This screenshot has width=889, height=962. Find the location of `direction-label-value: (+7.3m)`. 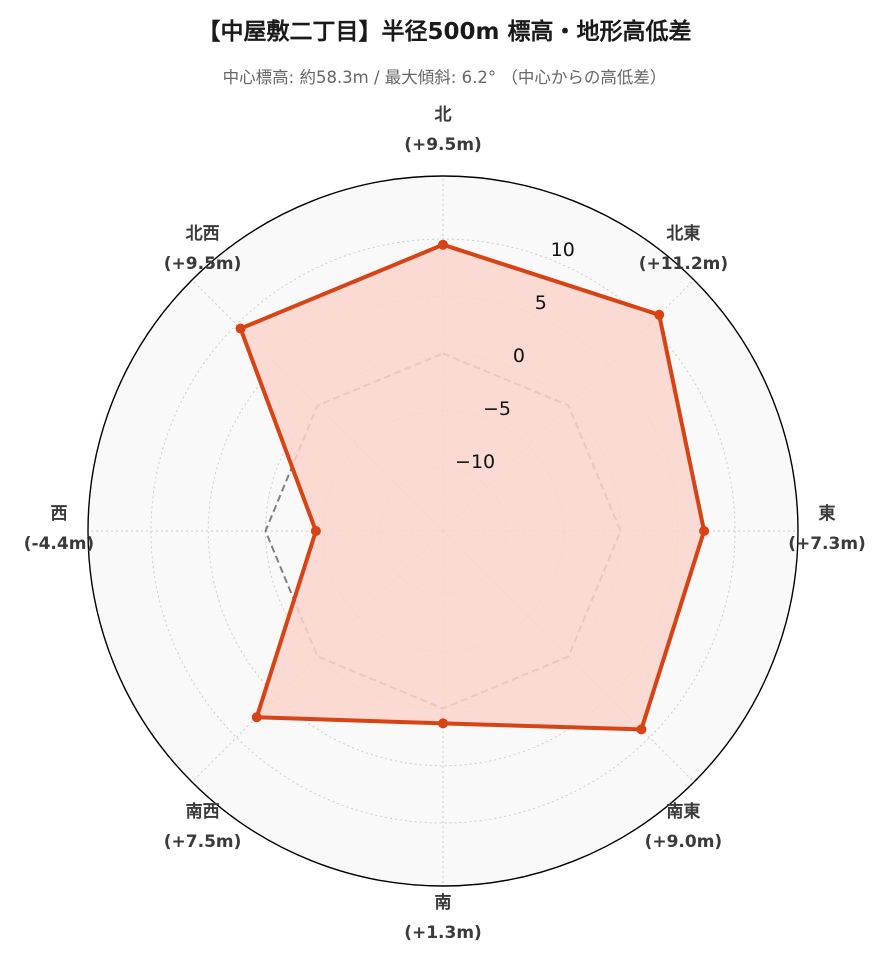

direction-label-value: (+7.3m) is located at coordinates (827, 544).